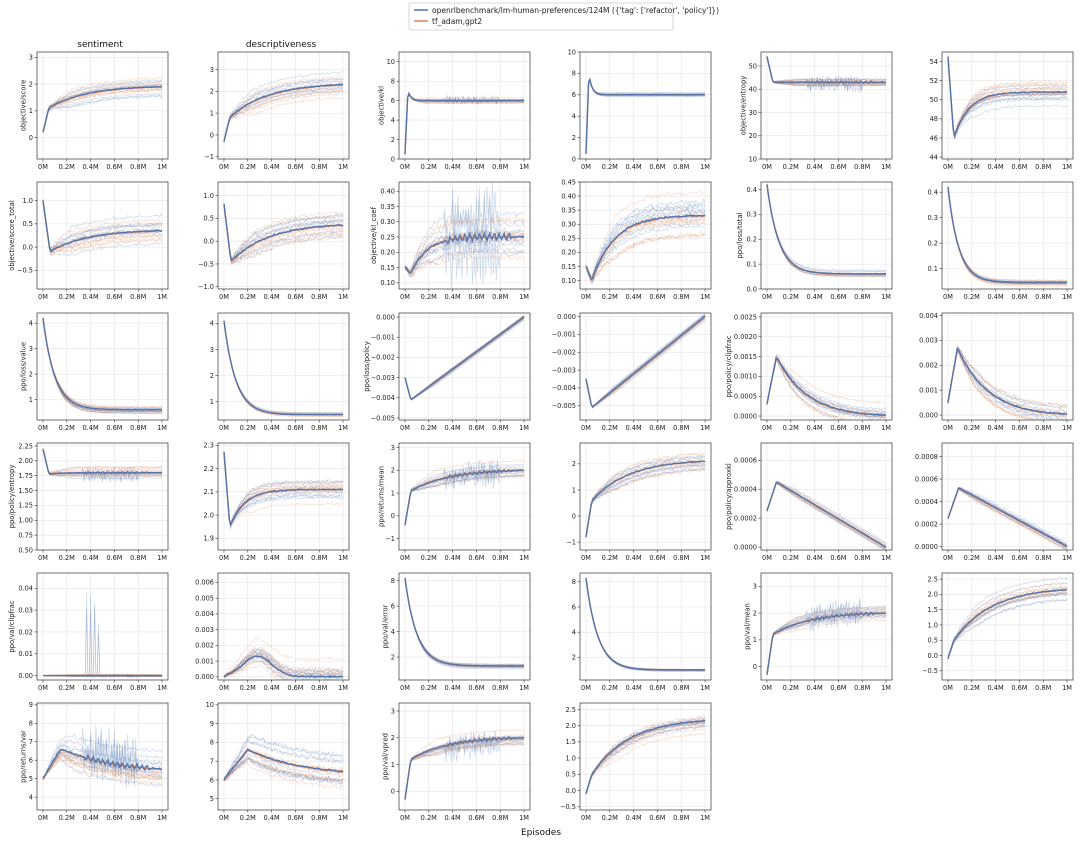 This screenshot has width=1080, height=842. Describe the element at coordinates (204, 630) in the screenshot. I see `y-tick-label: 0.003` at that location.